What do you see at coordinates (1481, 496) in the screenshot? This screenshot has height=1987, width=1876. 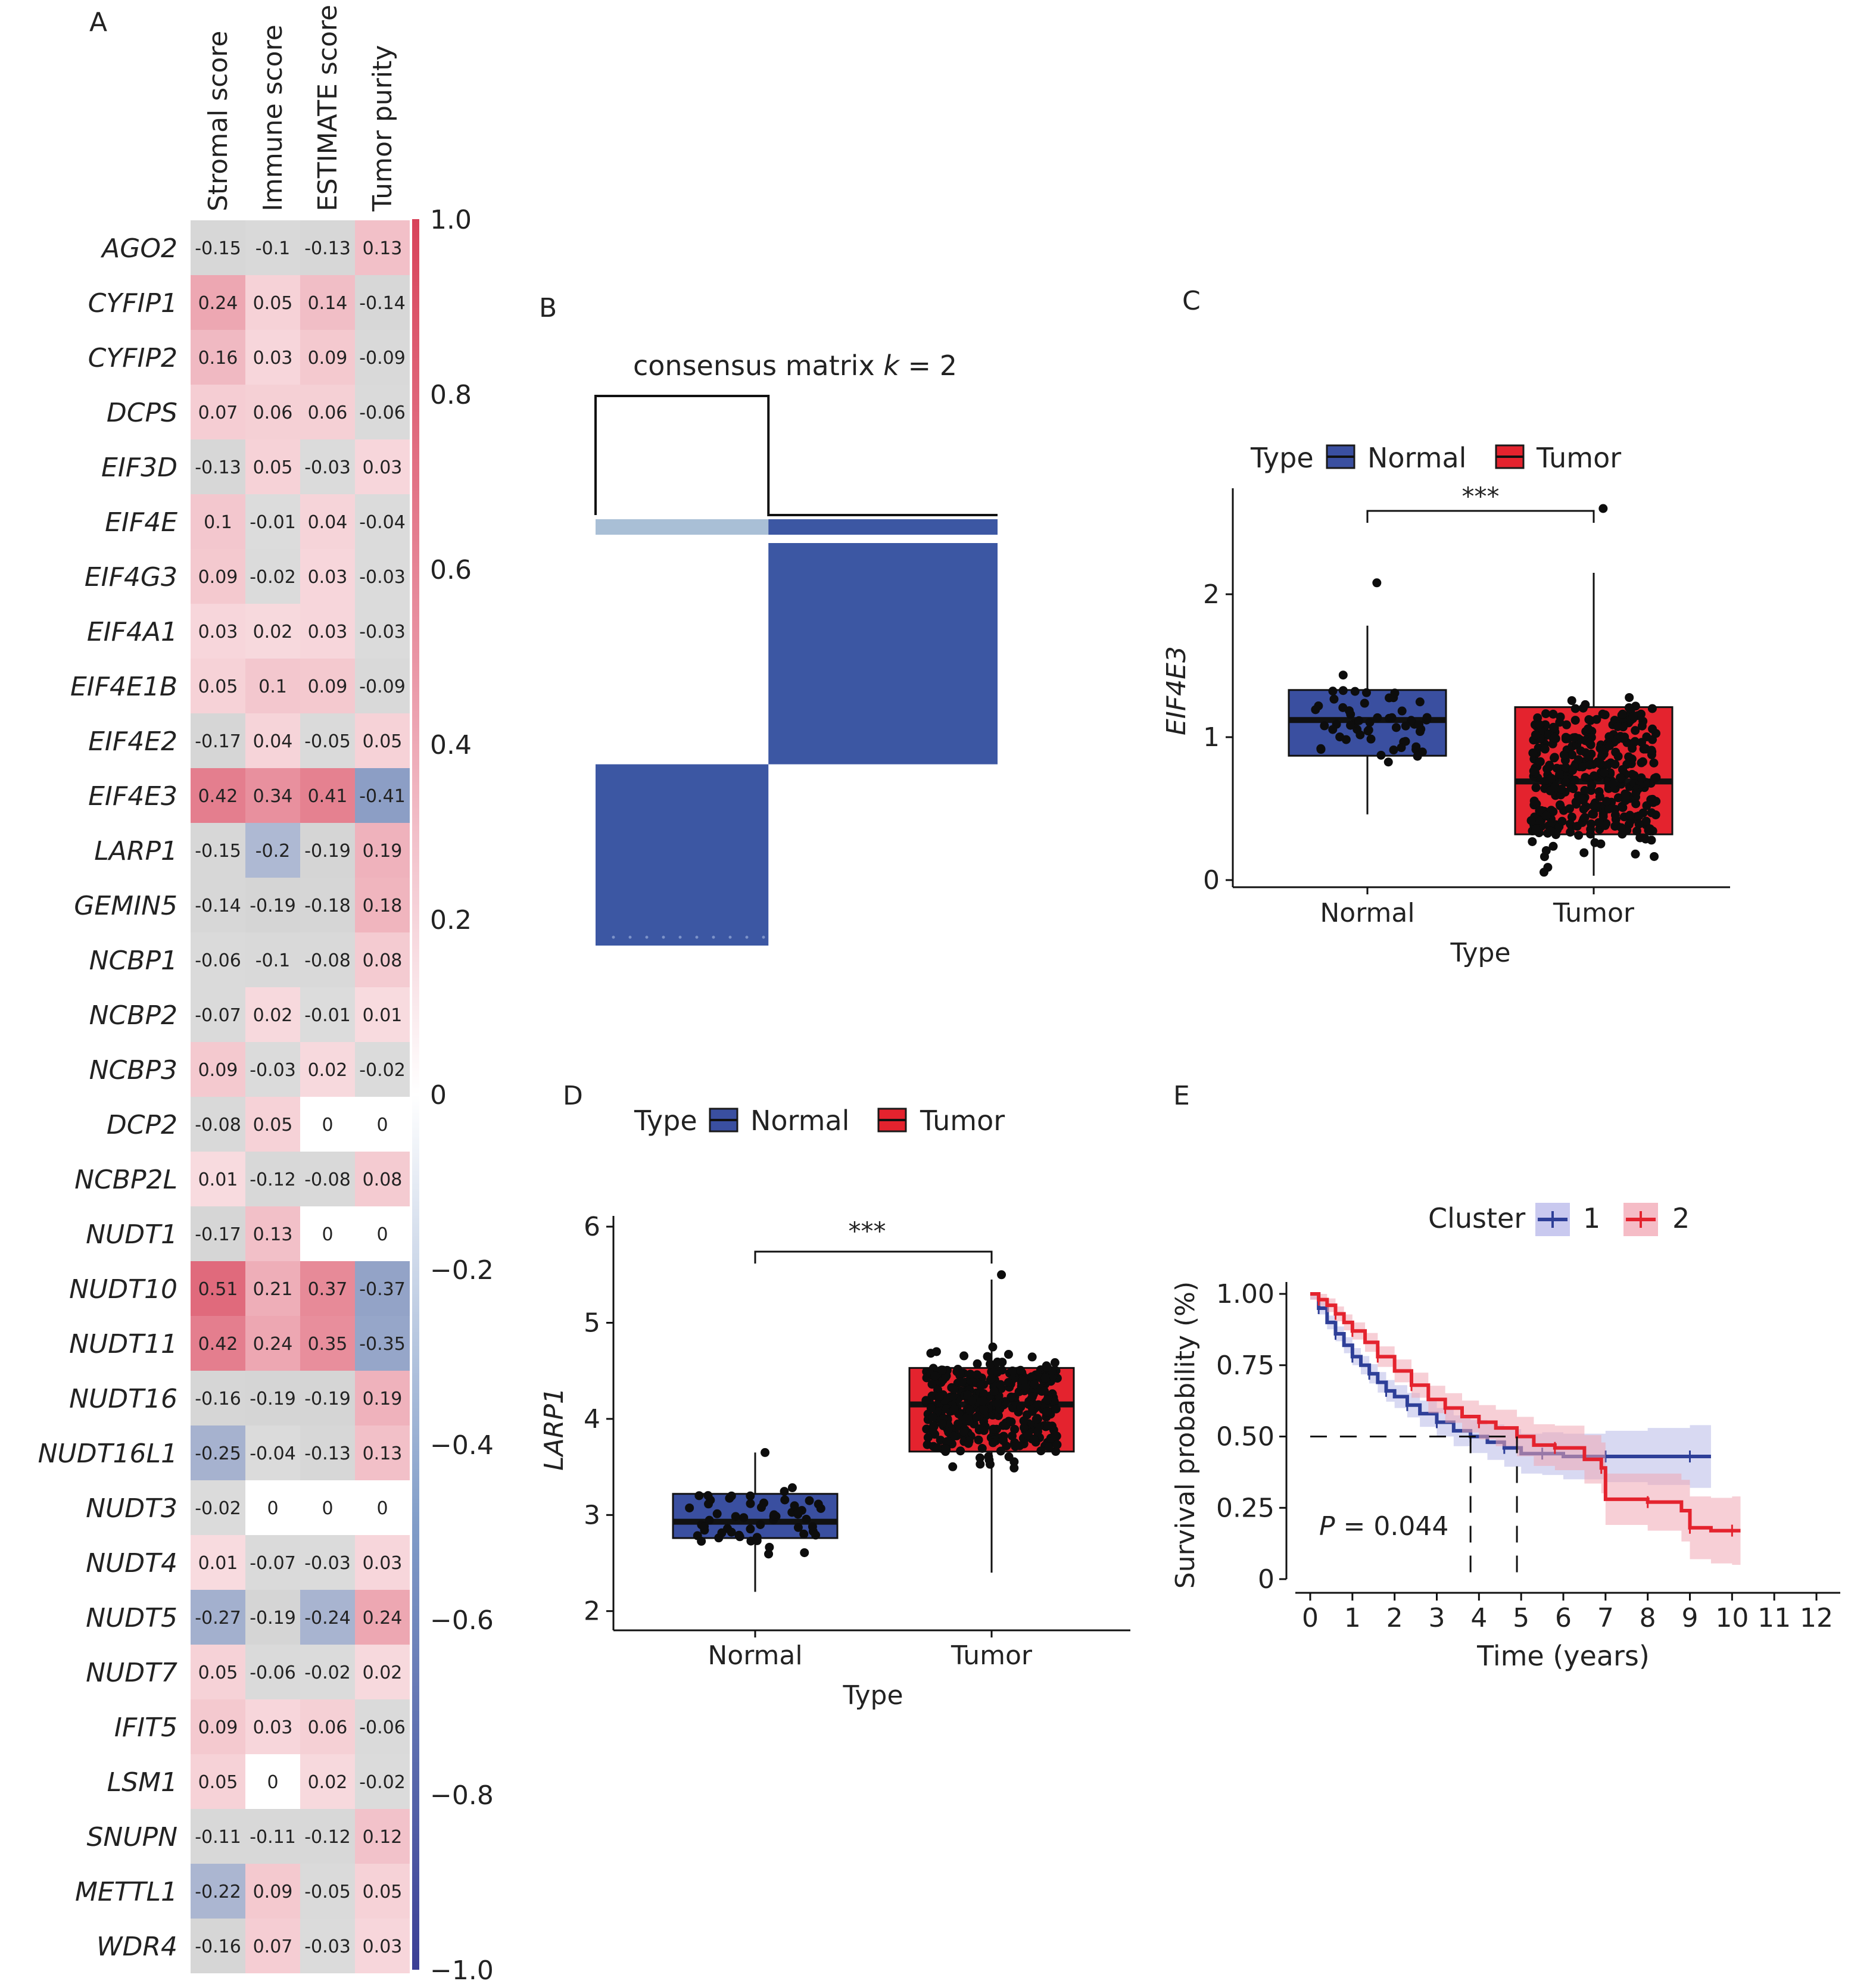 I see `eif4e3-significance: ***` at bounding box center [1481, 496].